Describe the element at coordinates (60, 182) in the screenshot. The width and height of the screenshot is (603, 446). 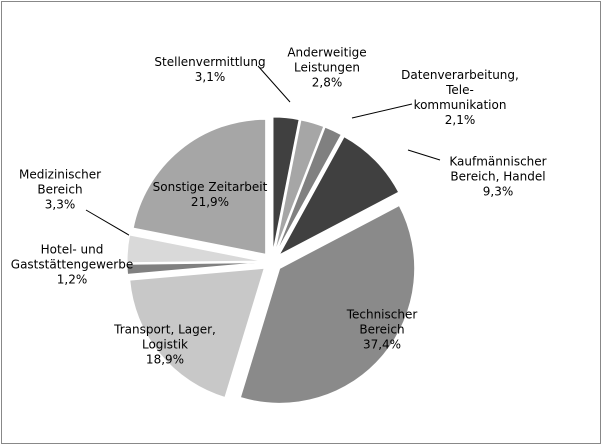
I see `category-label: Medizinischer Bereich` at that location.